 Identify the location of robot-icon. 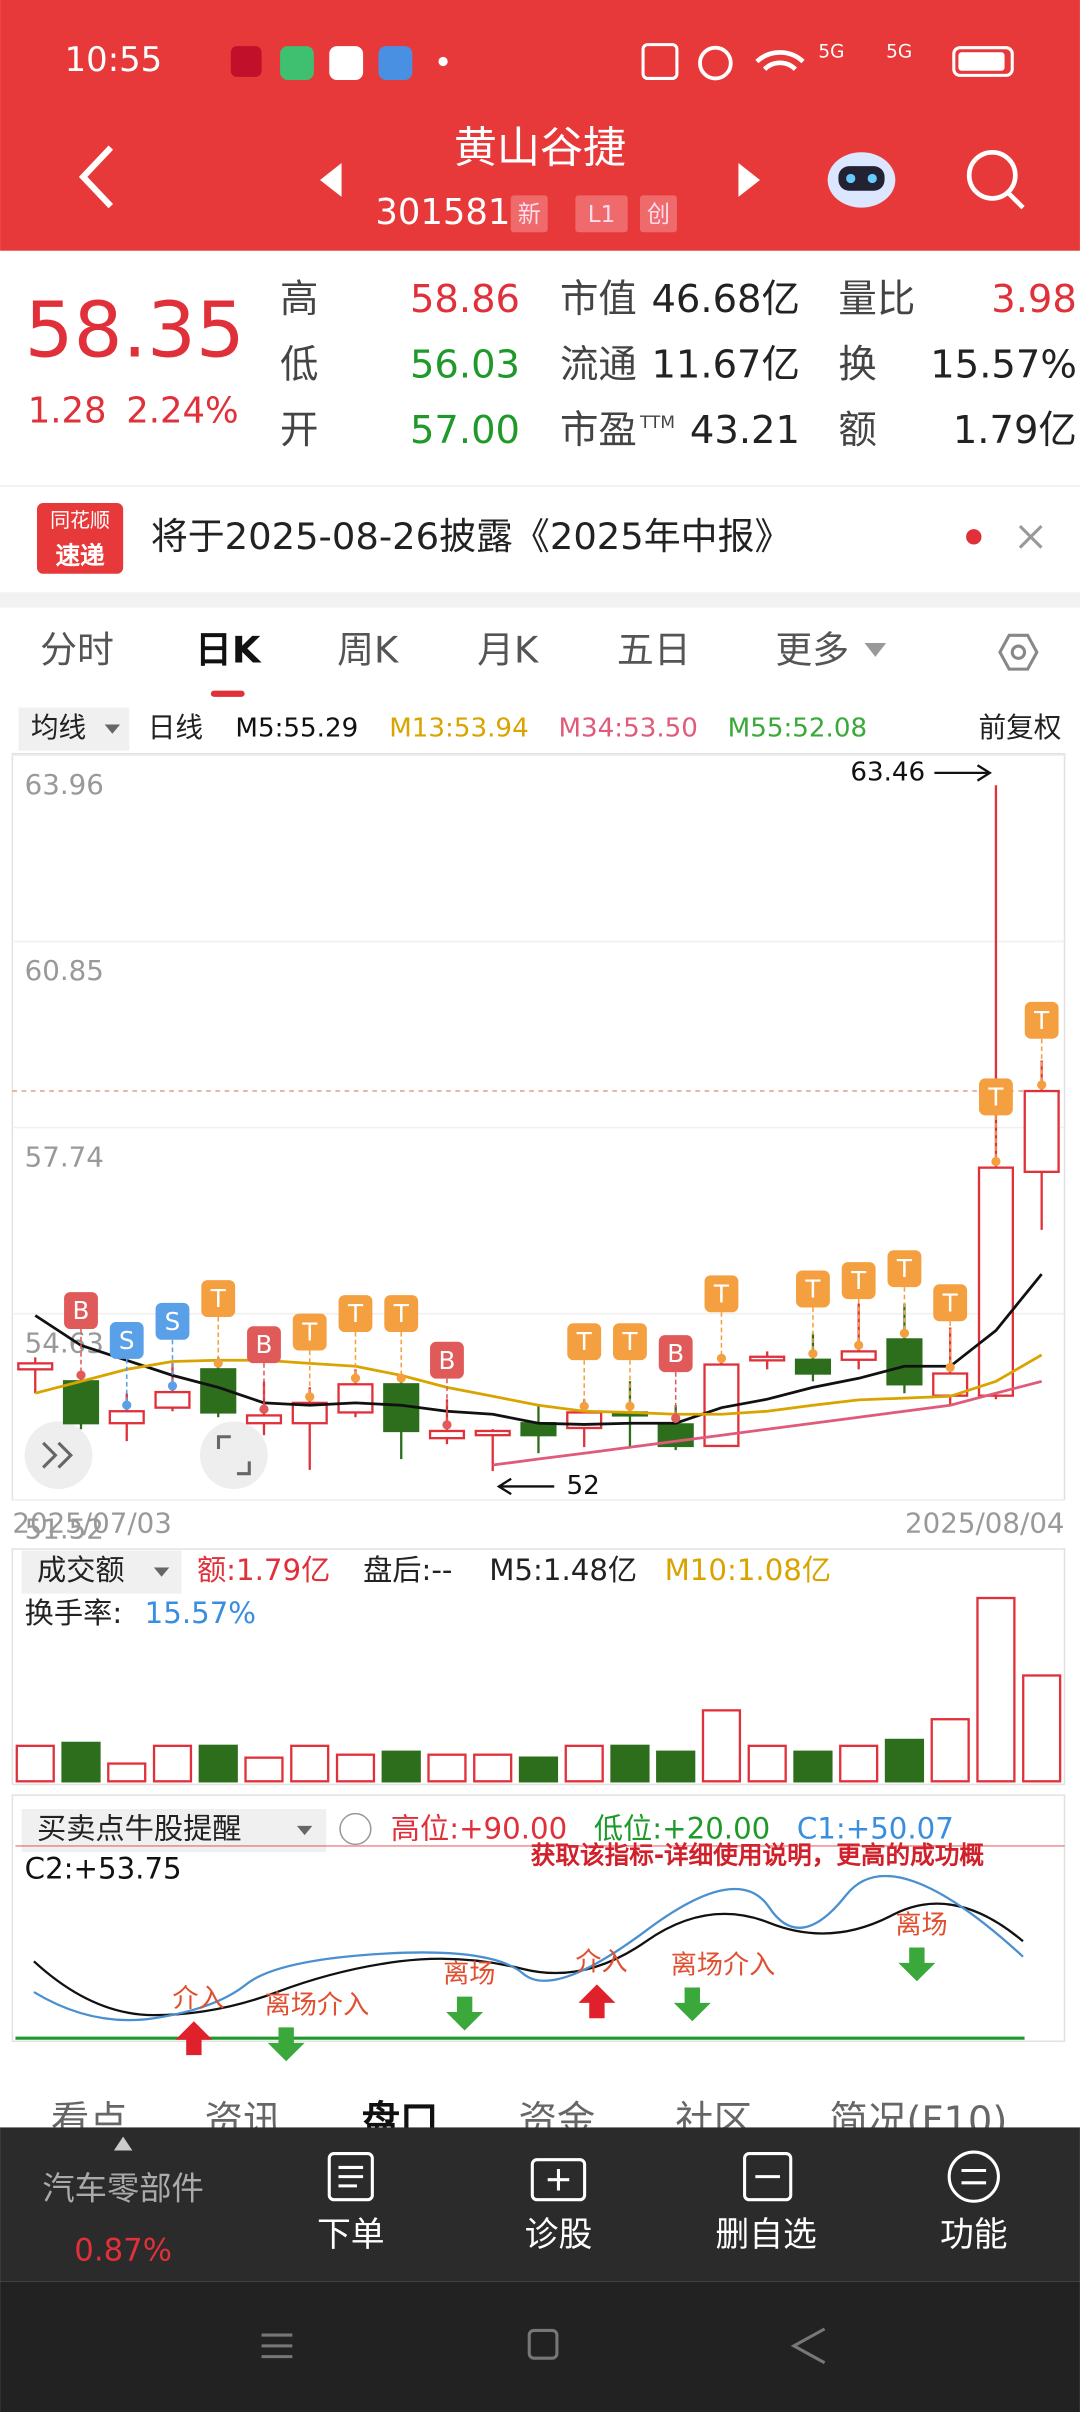
(861, 180).